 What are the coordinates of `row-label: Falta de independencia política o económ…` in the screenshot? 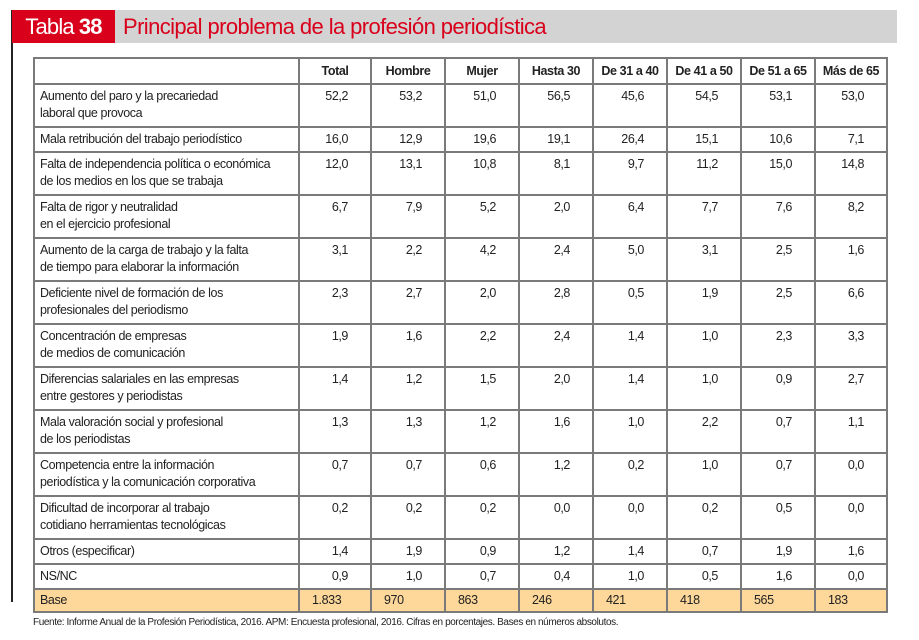 It's located at (166, 173).